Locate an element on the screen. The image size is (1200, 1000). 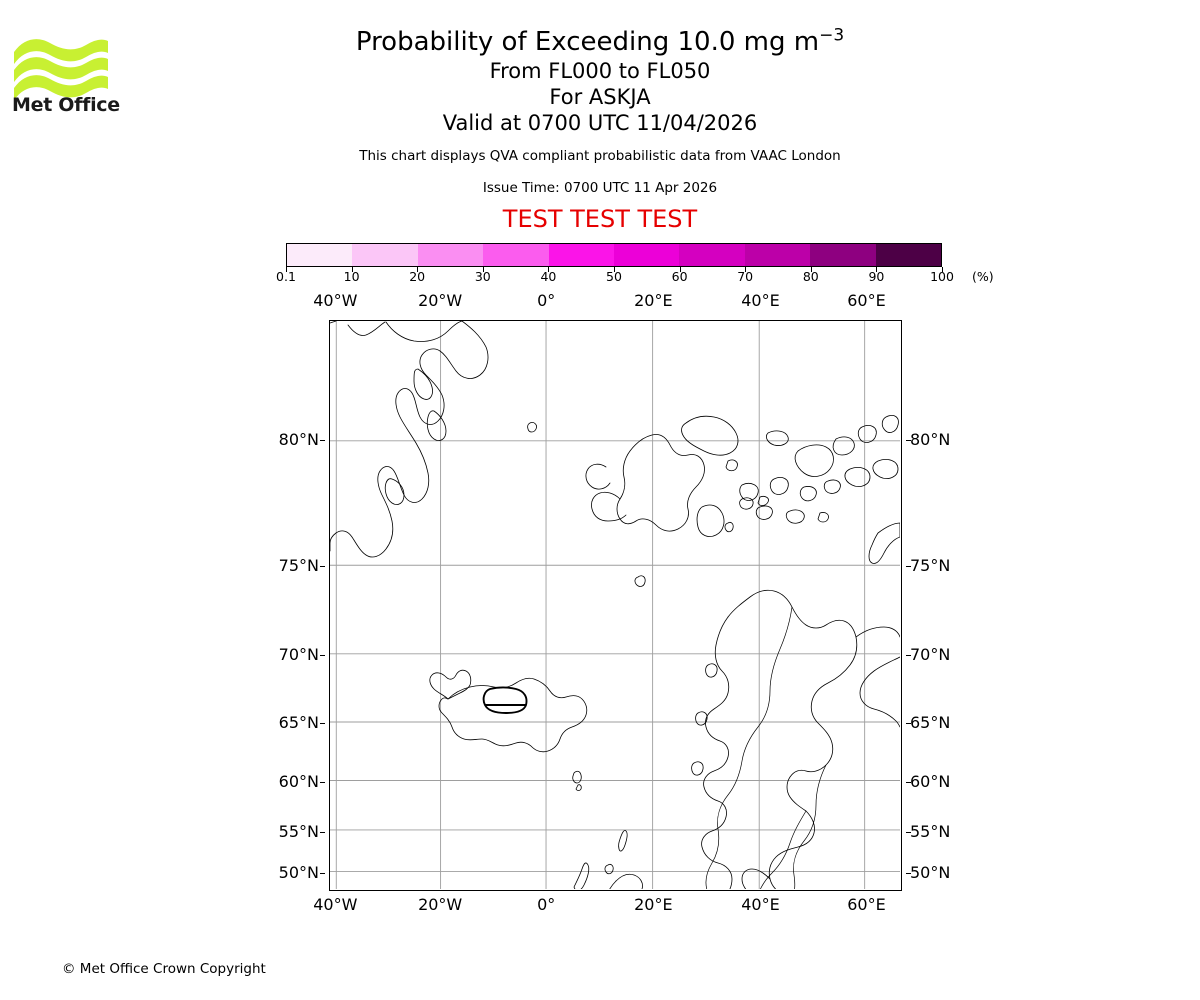
flight-level-range: From FL000 to FL050 is located at coordinates (600, 71).